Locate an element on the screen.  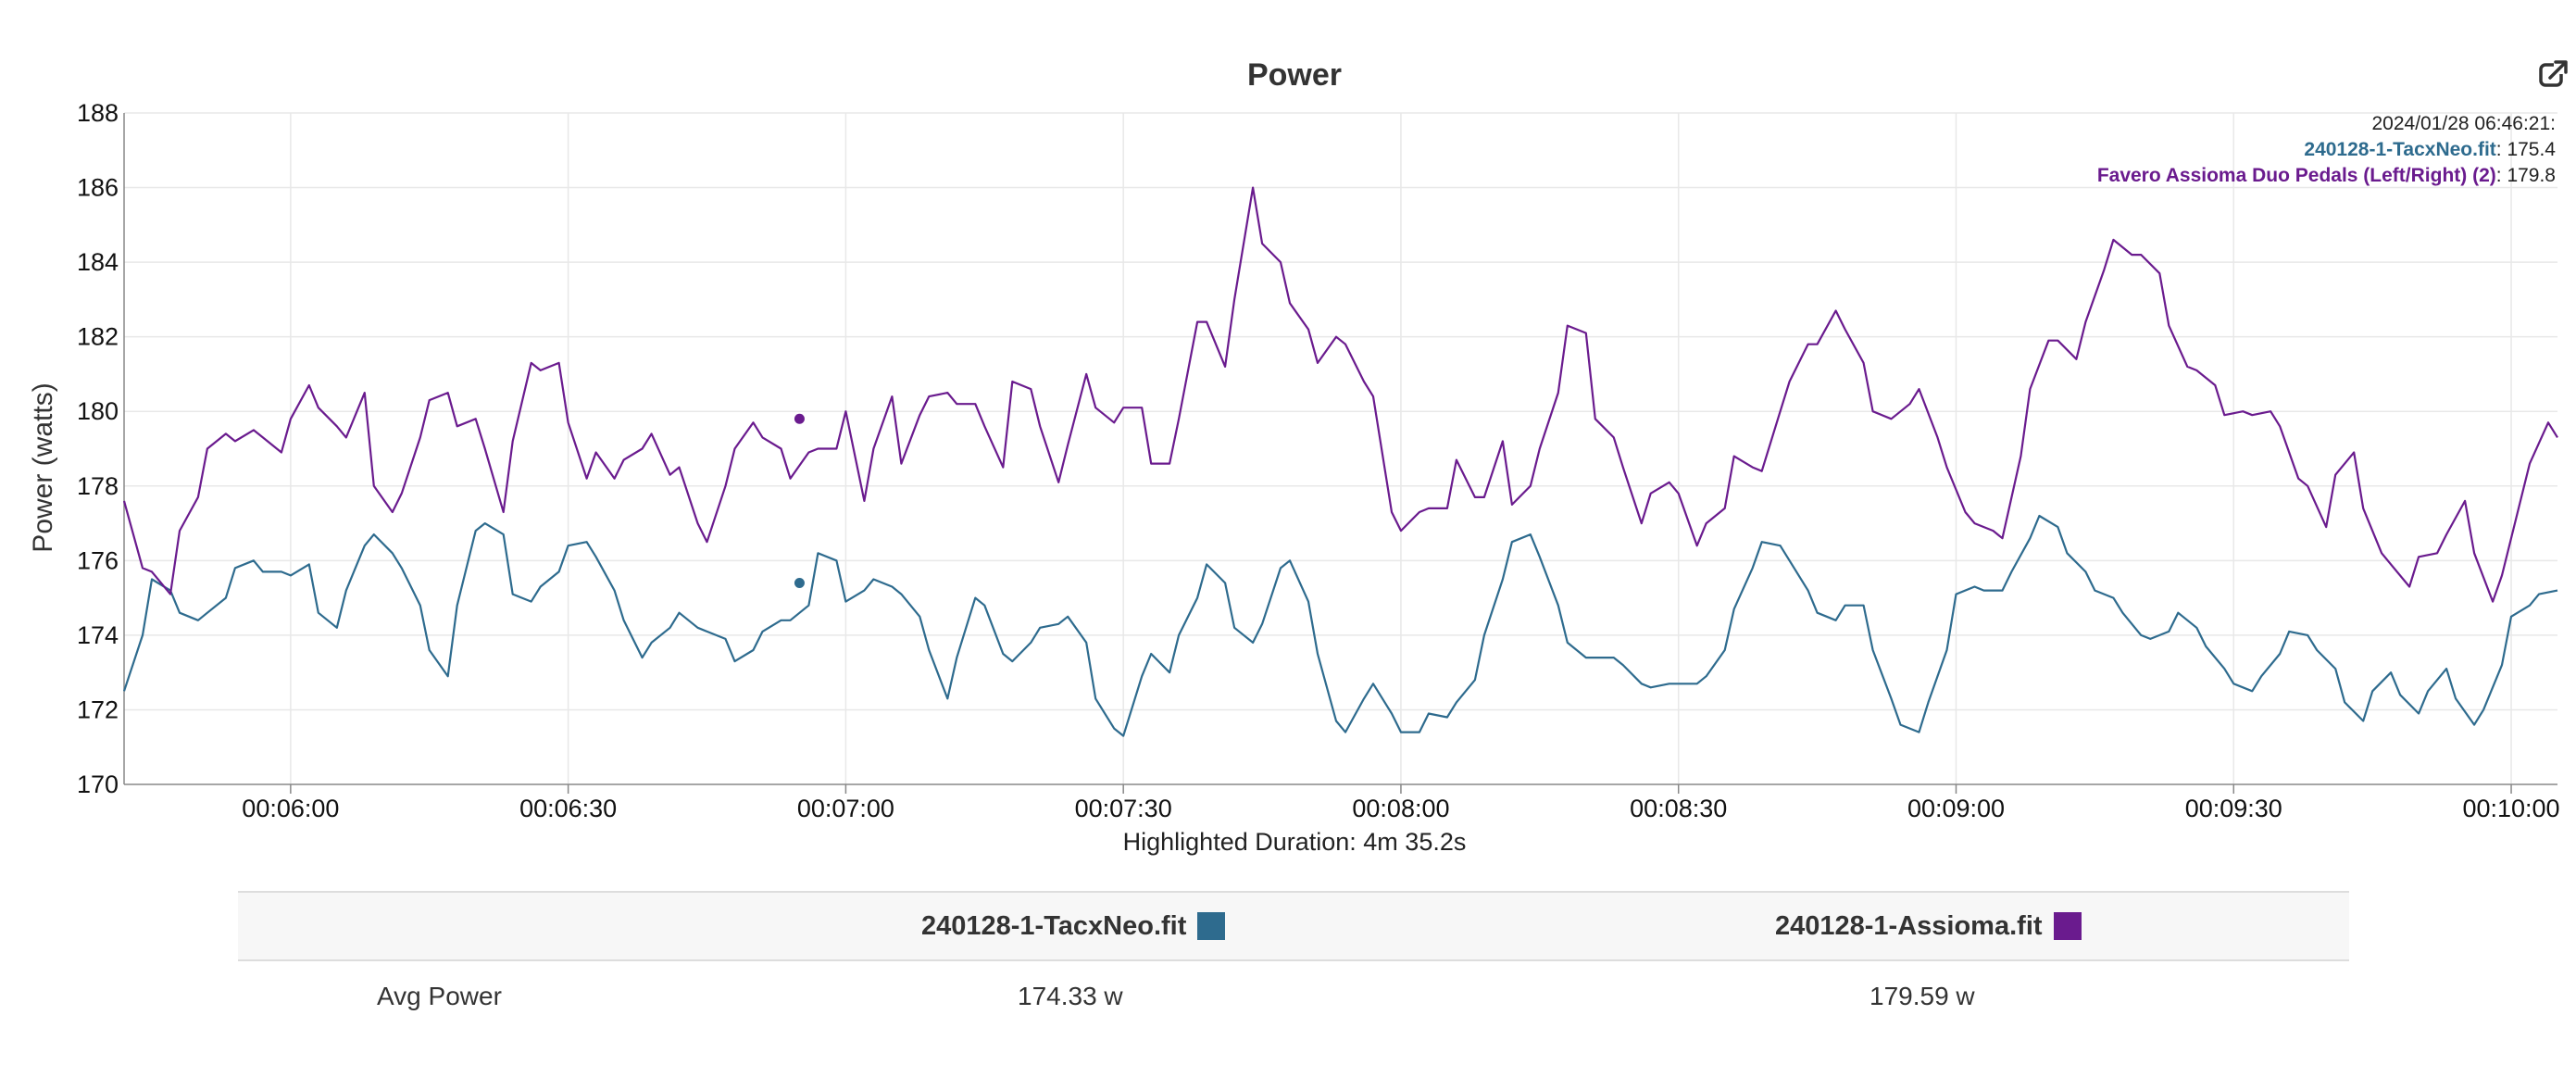
stats-col-assioma: 240128-1-Assioma.fit is located at coordinates (1929, 926).